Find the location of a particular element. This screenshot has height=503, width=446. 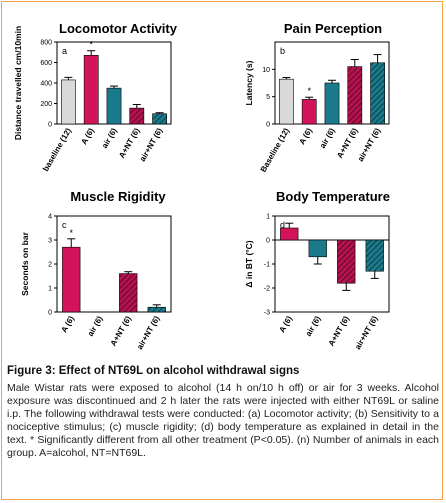

panel-b-category-0: Baseline (12) is located at coordinates (275, 150).